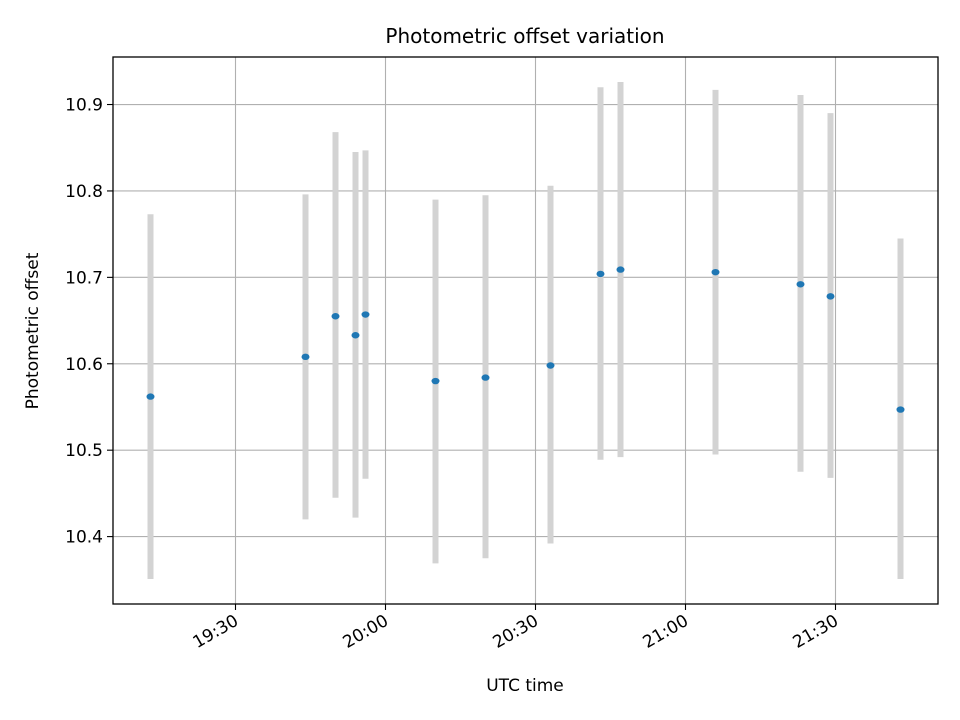 The height and width of the screenshot is (720, 960). I want to click on y-tick-label: 10.8, so click(84, 192).